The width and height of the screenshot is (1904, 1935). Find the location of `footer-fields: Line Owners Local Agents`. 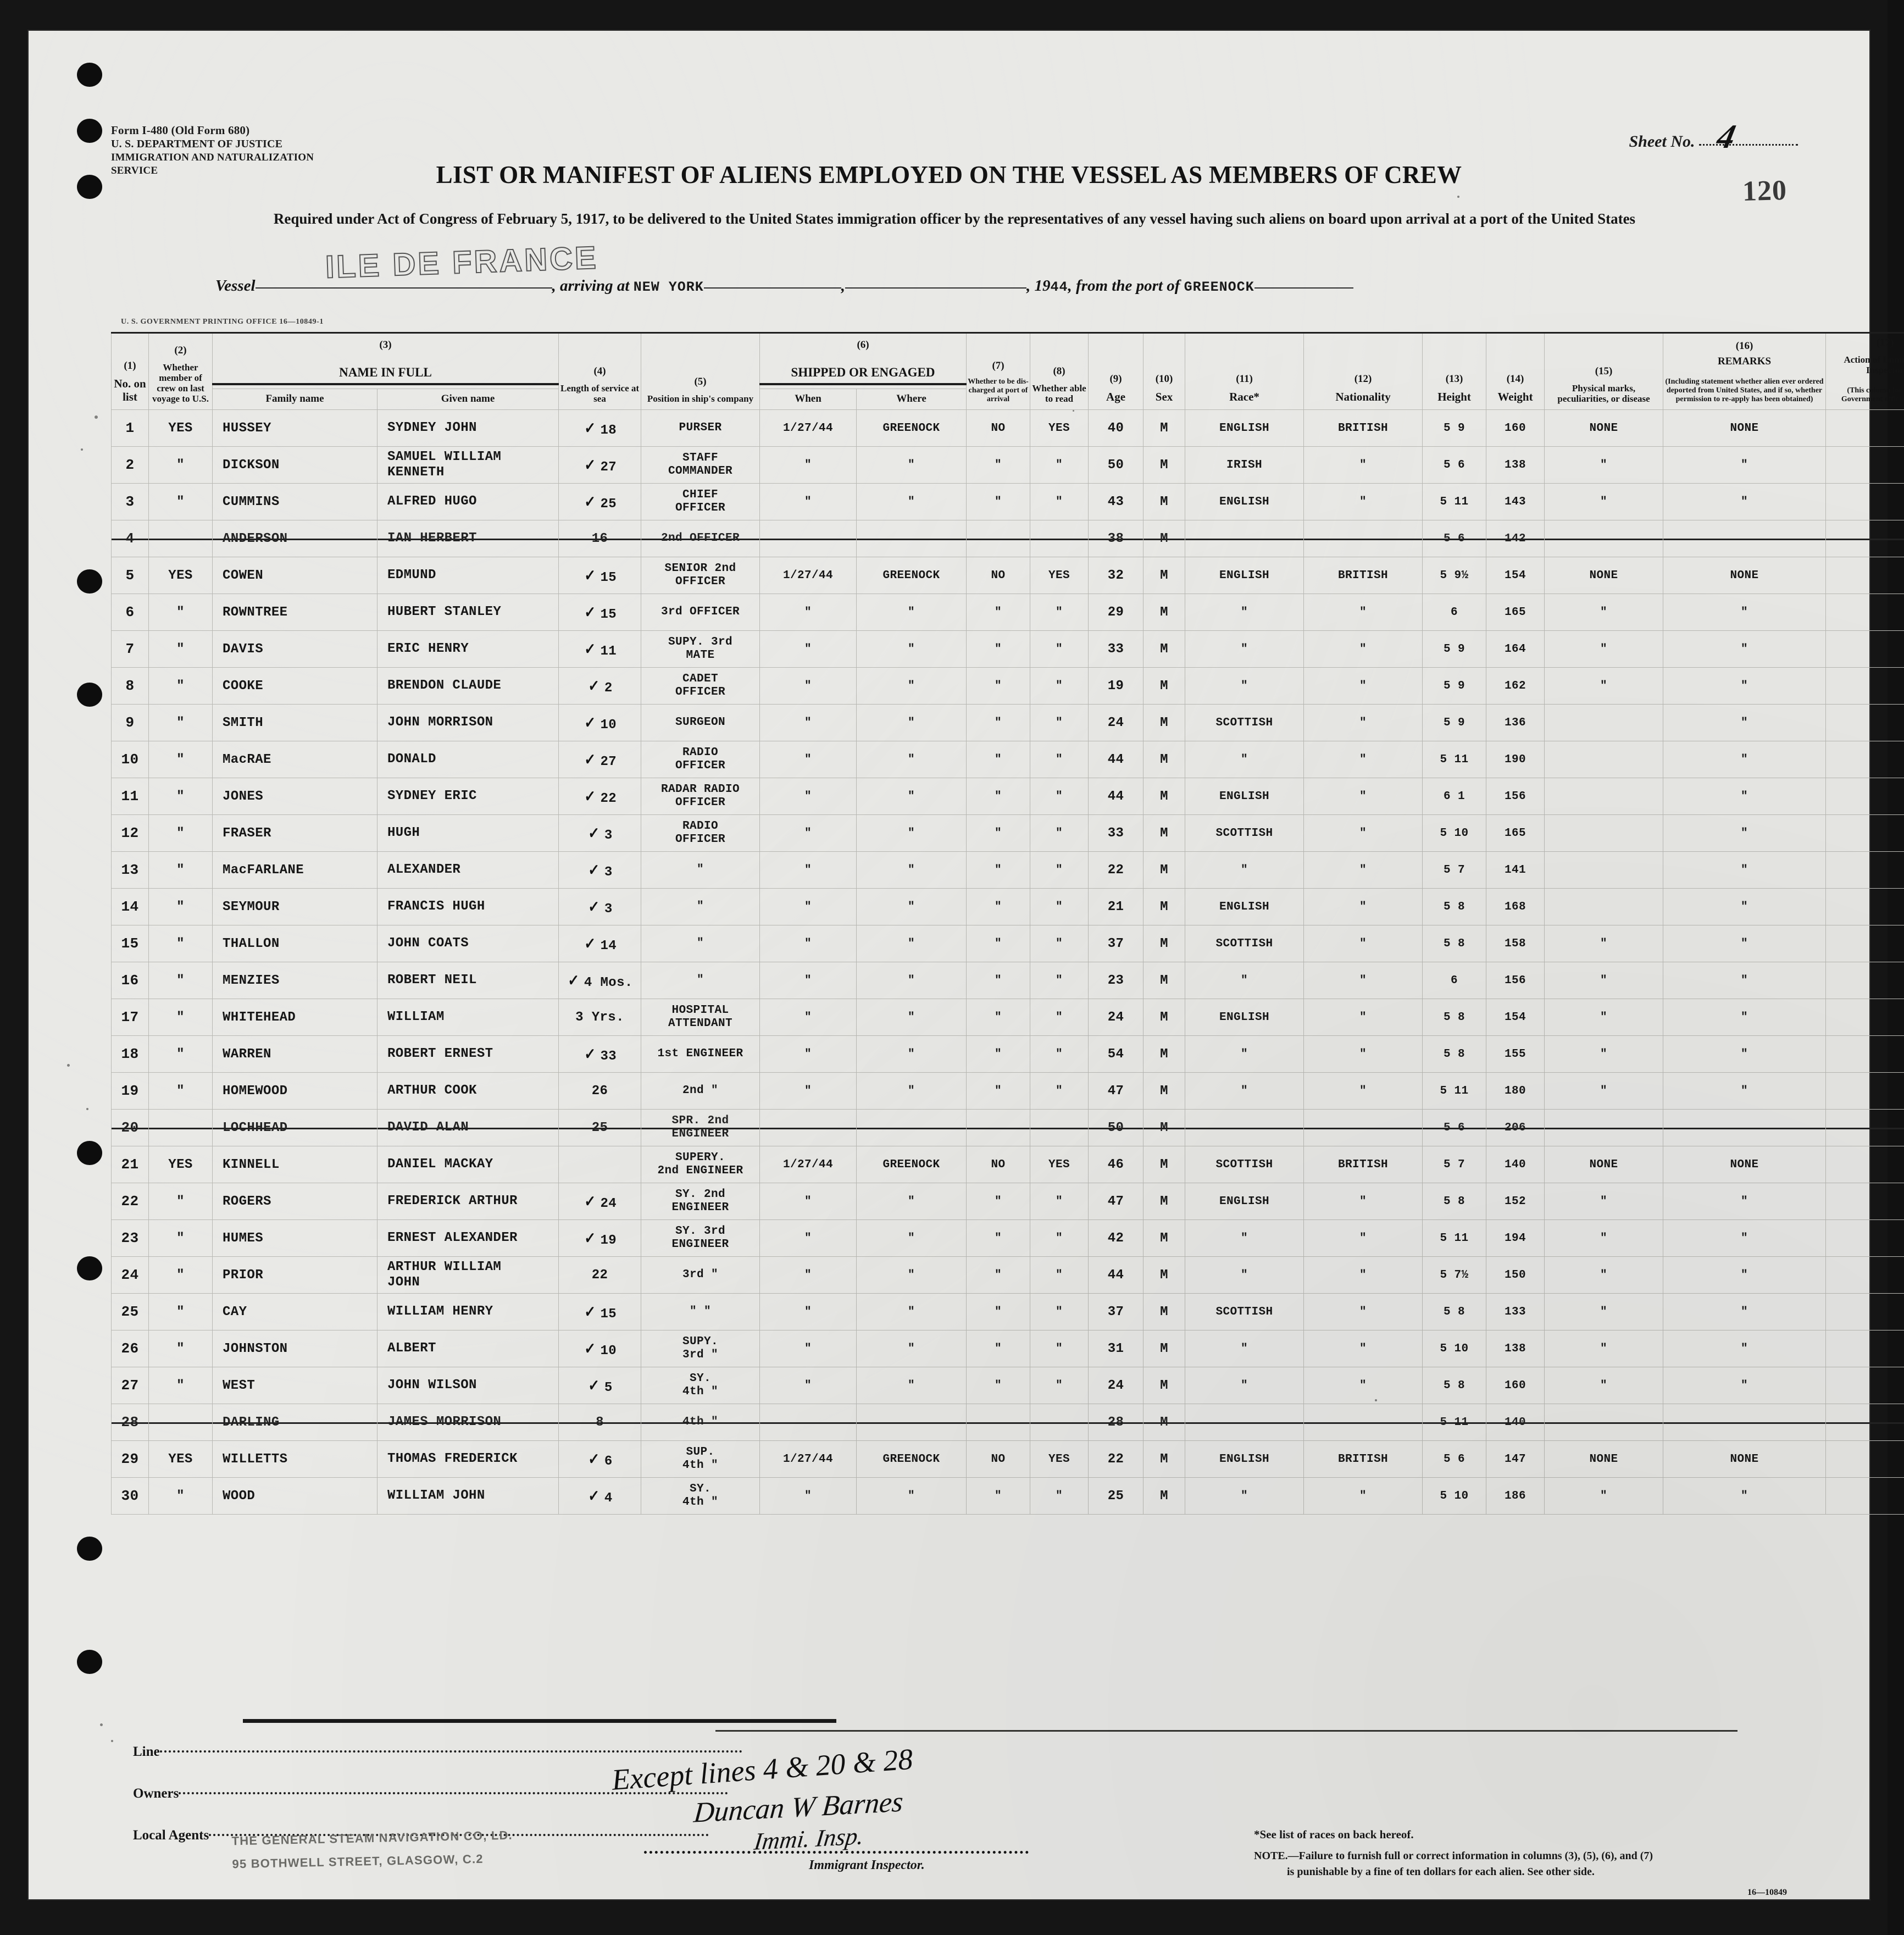

footer-fields: Line Owners Local Agents is located at coordinates (476, 1807).